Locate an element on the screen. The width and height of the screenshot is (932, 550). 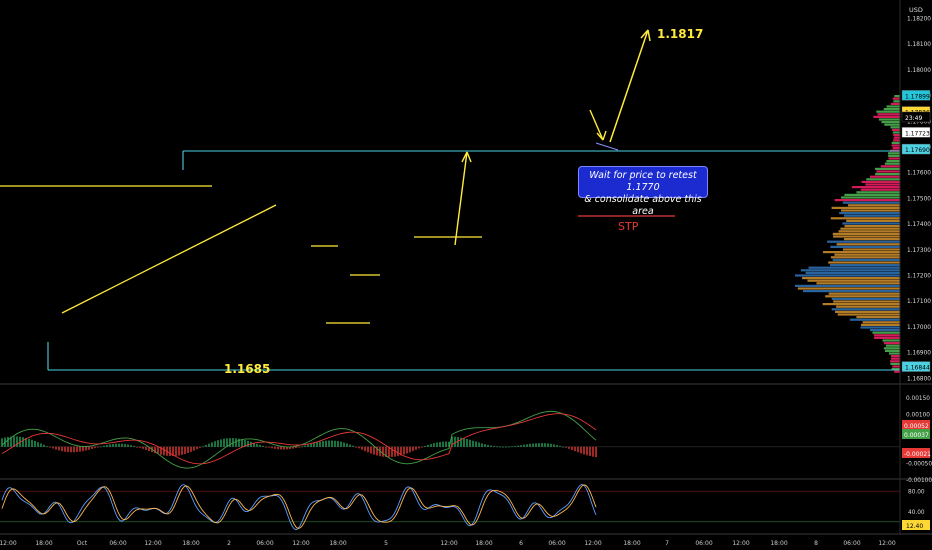
price-tick-label: 1.17500 is located at coordinates (919, 199).